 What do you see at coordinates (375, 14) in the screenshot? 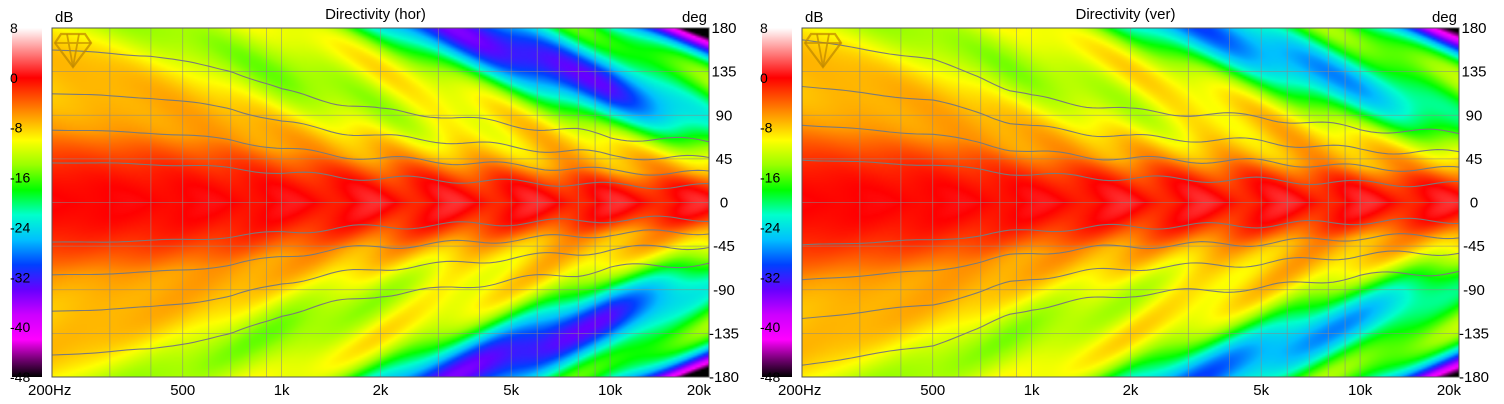
I see `chart-title: Directivity (hor)` at bounding box center [375, 14].